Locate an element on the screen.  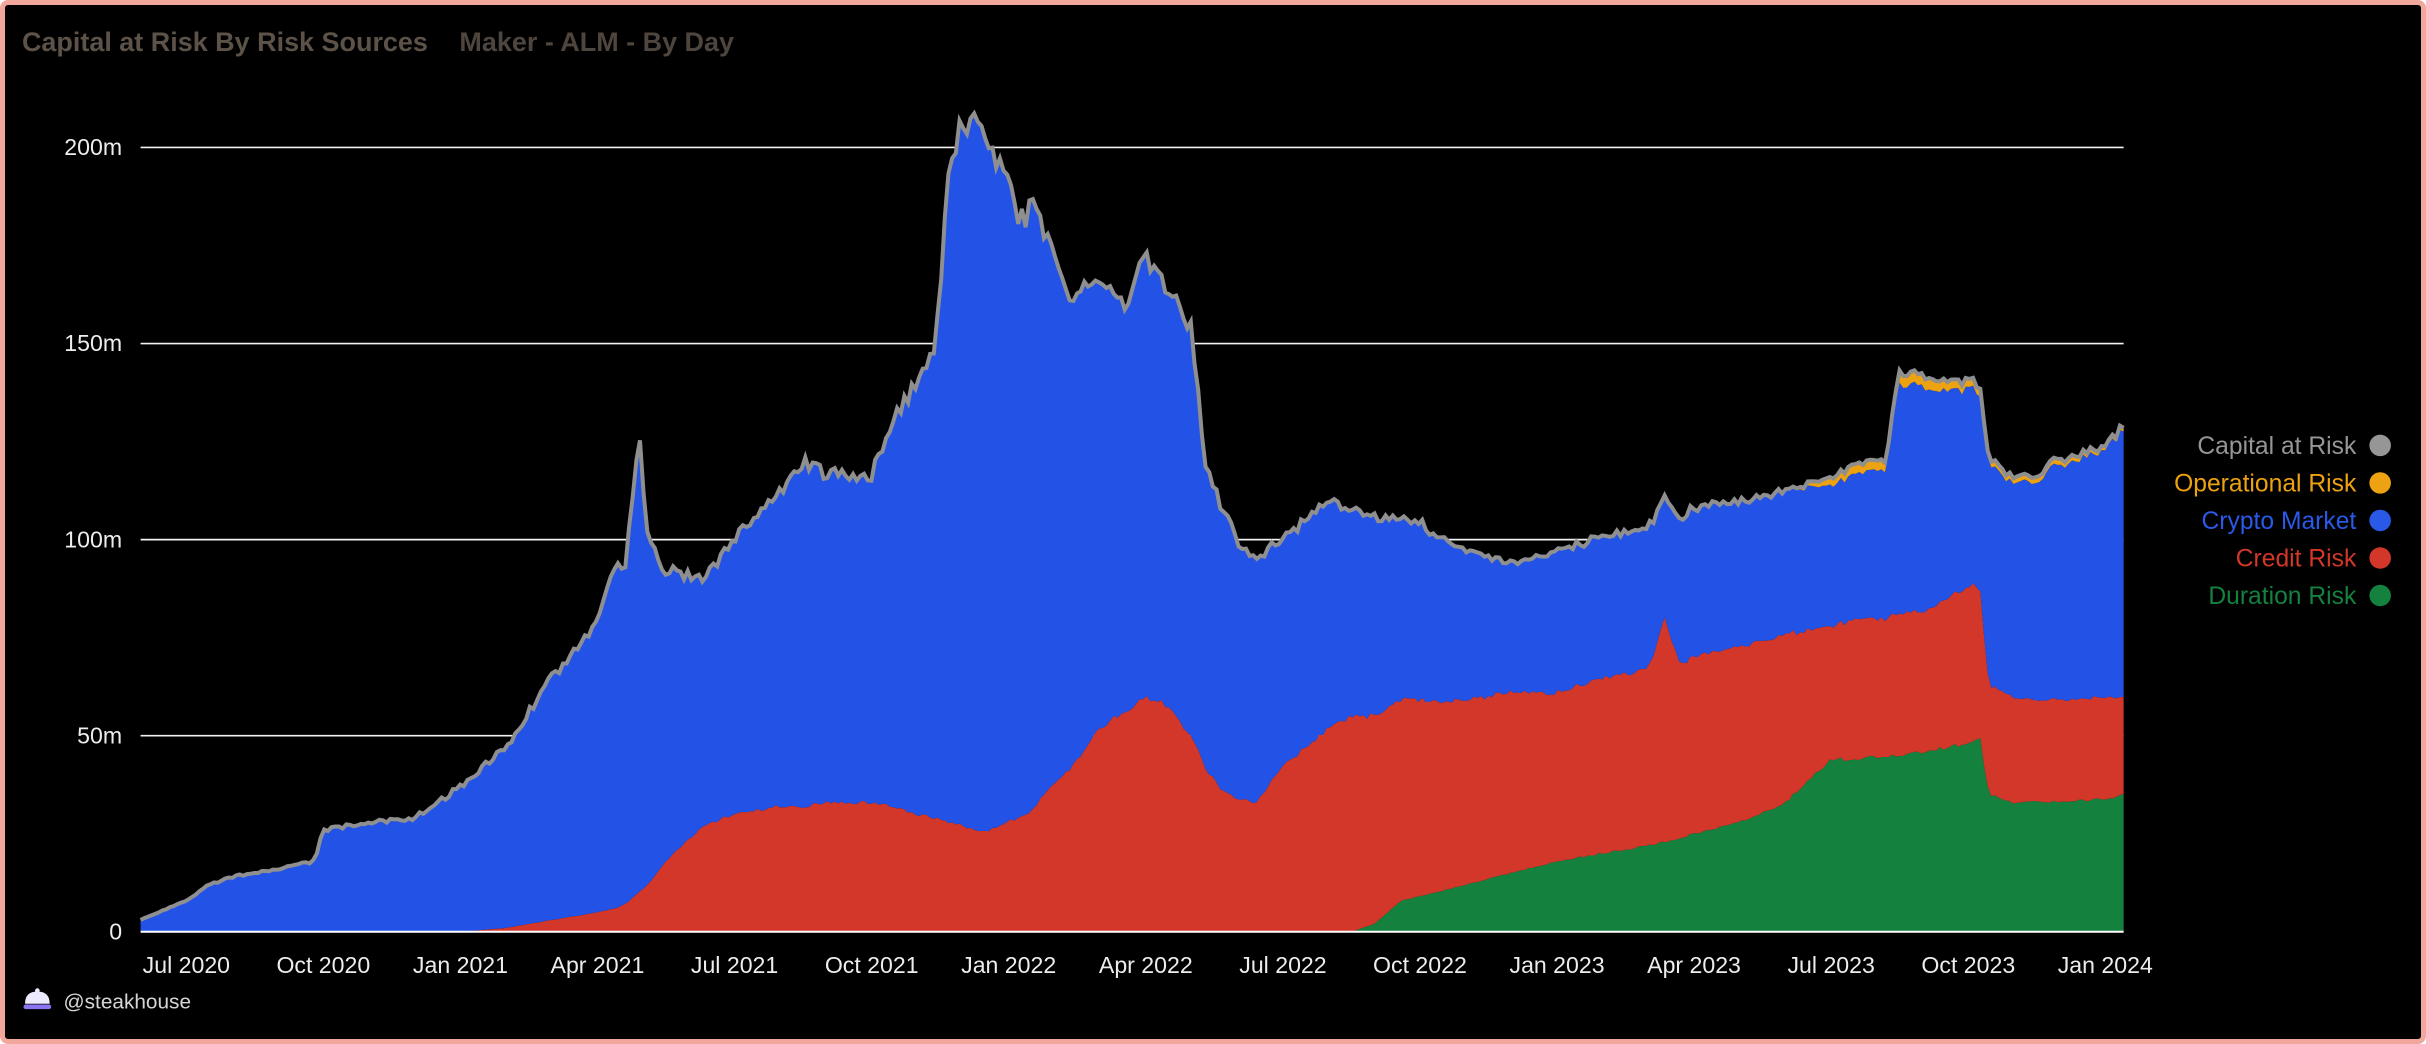
legend-item-capital-at-risk: Capital at Risk is located at coordinates (2294, 446).